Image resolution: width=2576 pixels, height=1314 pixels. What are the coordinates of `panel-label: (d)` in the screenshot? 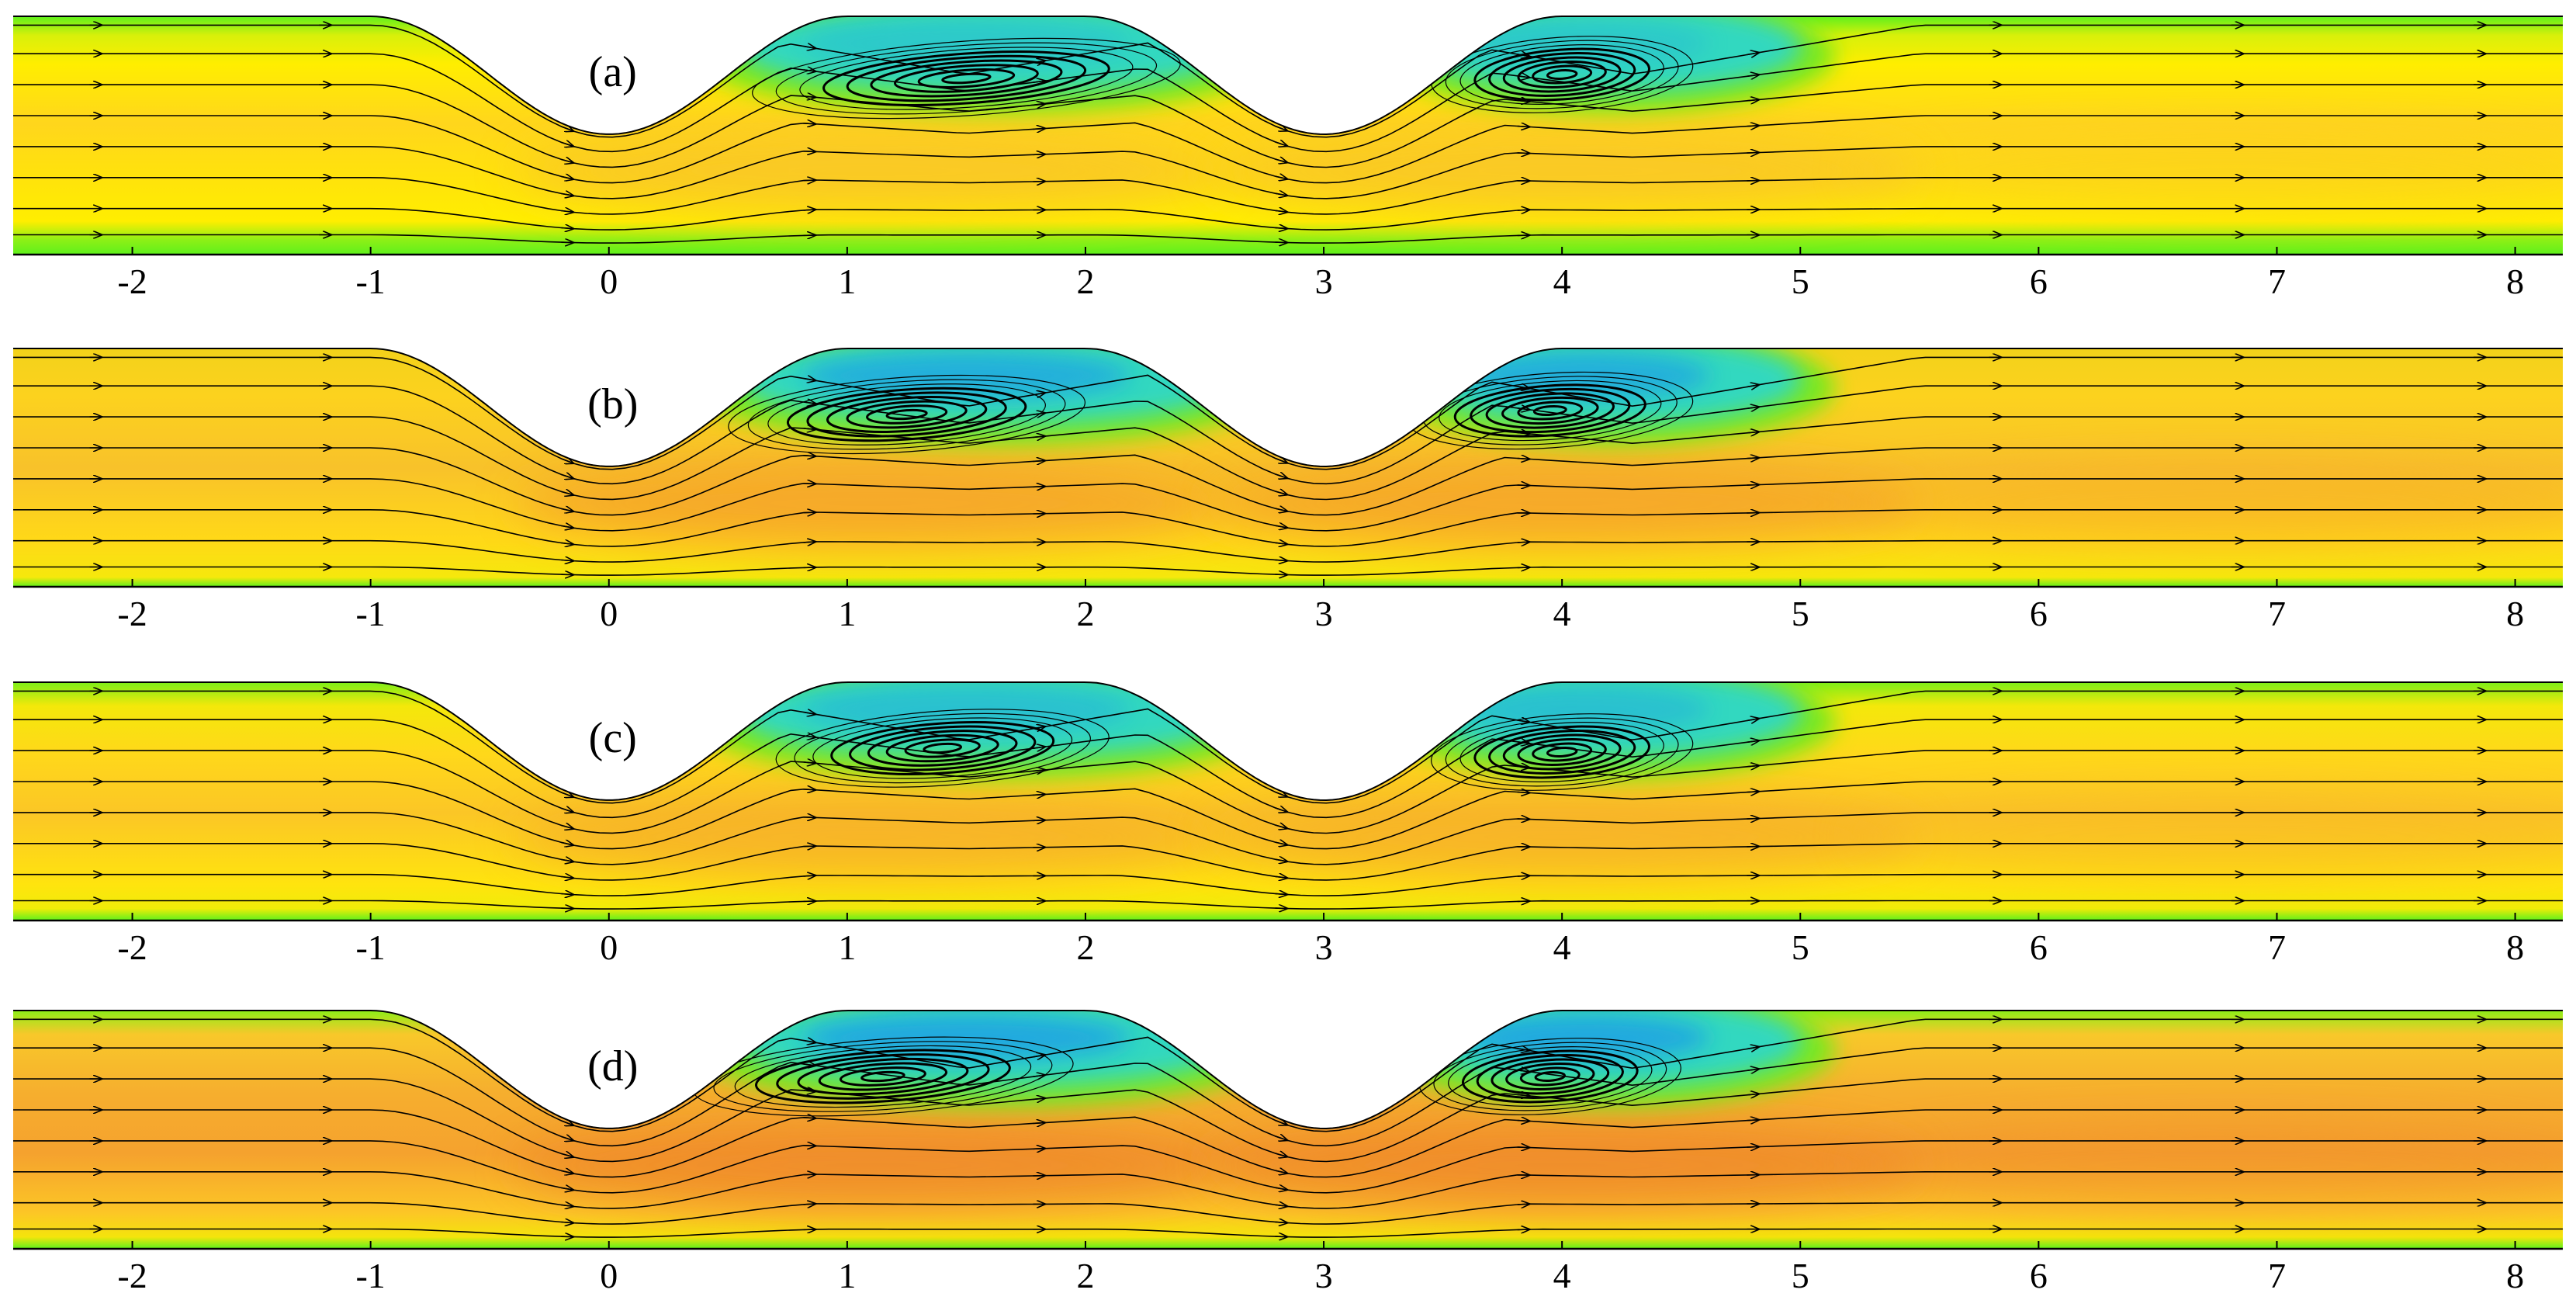 It's located at (612, 1066).